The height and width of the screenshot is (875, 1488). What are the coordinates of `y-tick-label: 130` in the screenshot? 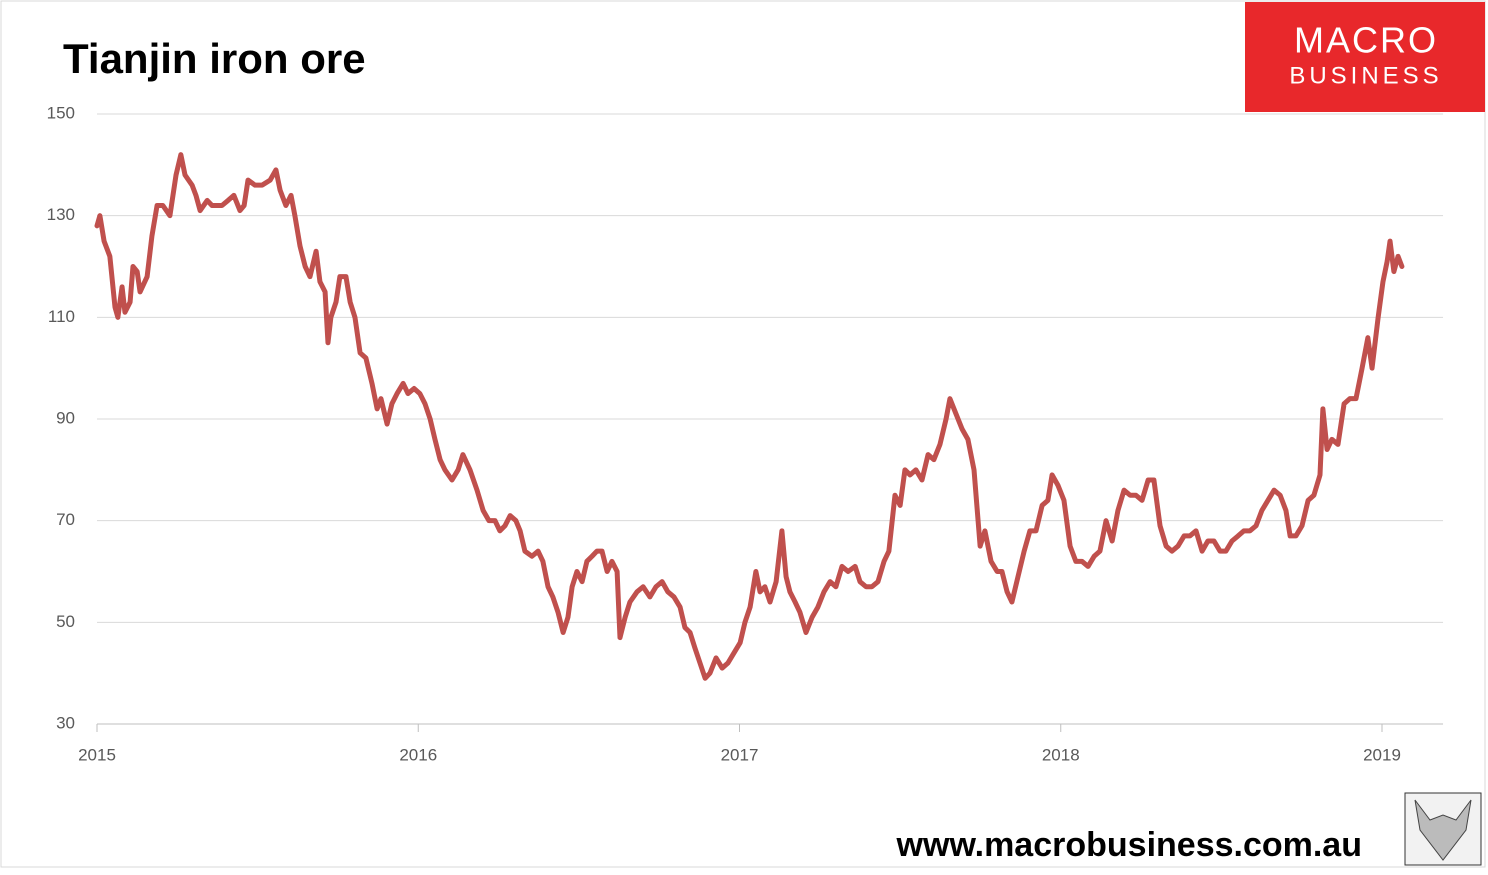 It's located at (61, 214).